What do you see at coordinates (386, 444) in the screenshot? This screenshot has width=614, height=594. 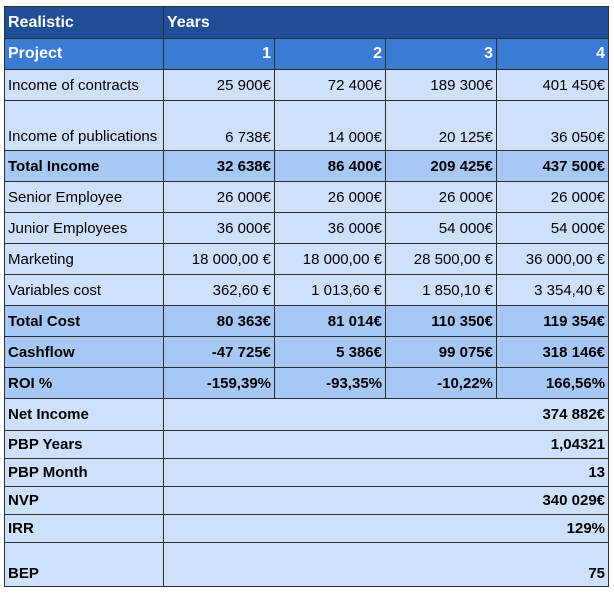 I see `summary-value: 1,04321` at bounding box center [386, 444].